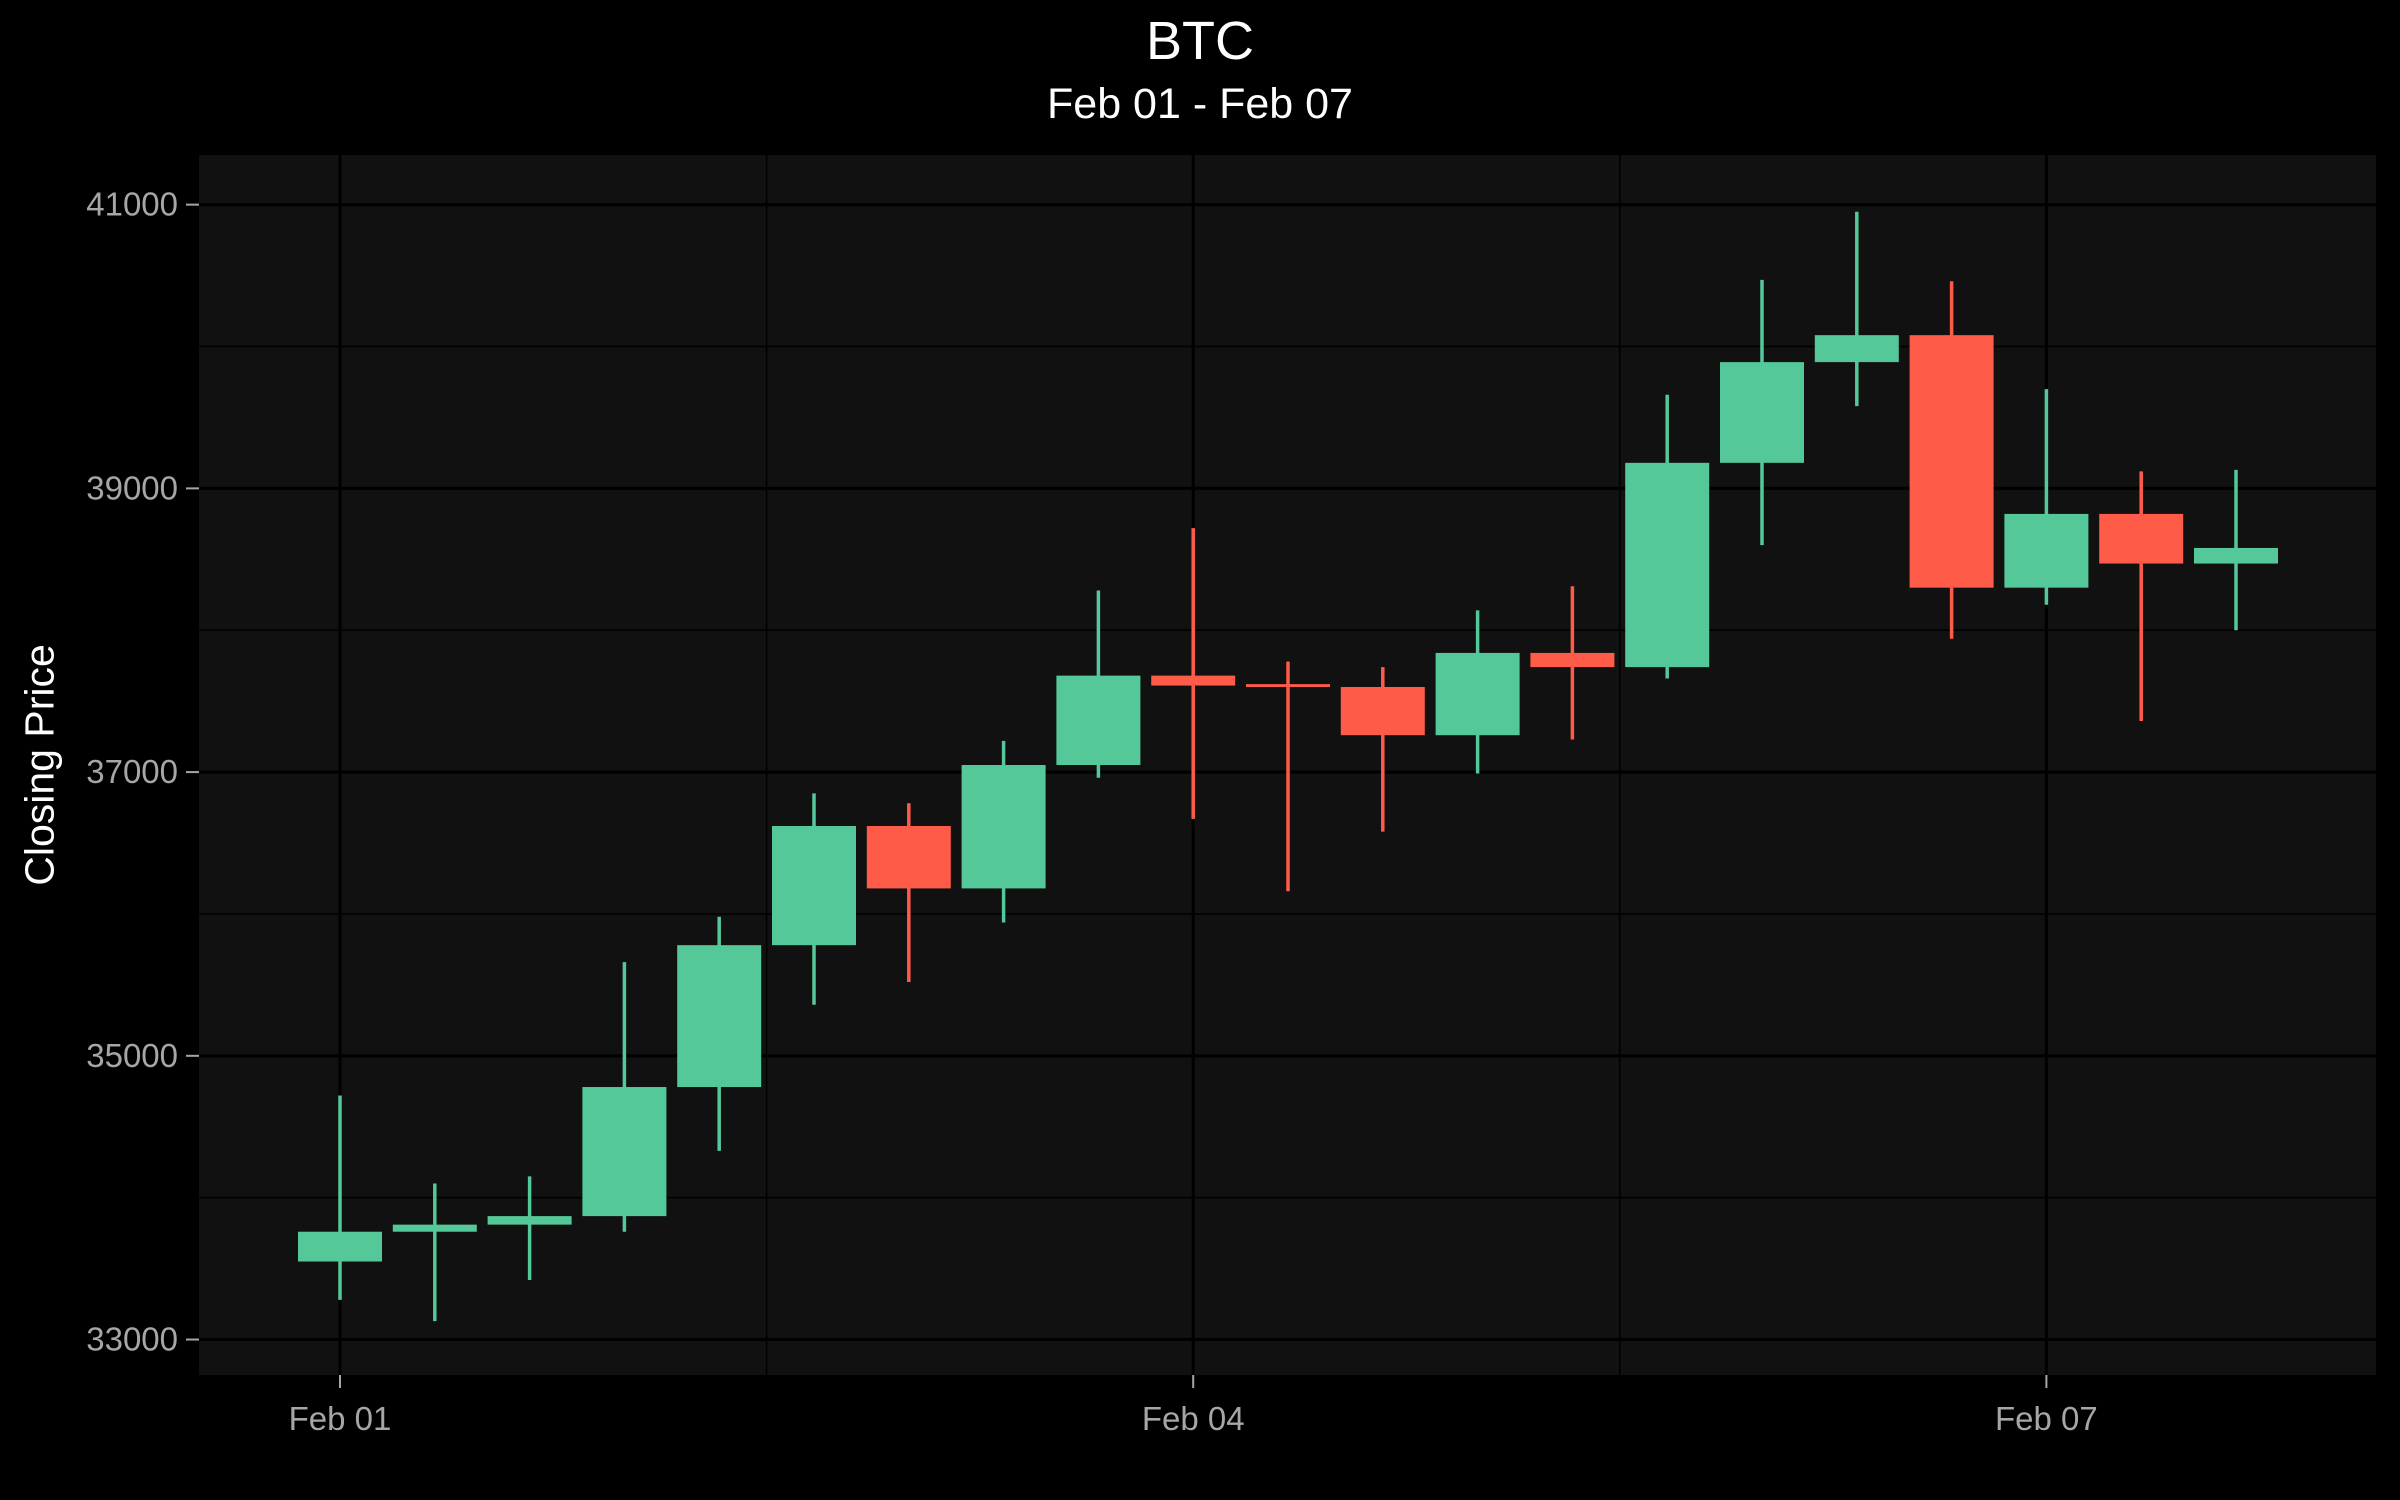 This screenshot has width=2400, height=1500. What do you see at coordinates (340, 1418) in the screenshot?
I see `x-tick-label: Feb 01` at bounding box center [340, 1418].